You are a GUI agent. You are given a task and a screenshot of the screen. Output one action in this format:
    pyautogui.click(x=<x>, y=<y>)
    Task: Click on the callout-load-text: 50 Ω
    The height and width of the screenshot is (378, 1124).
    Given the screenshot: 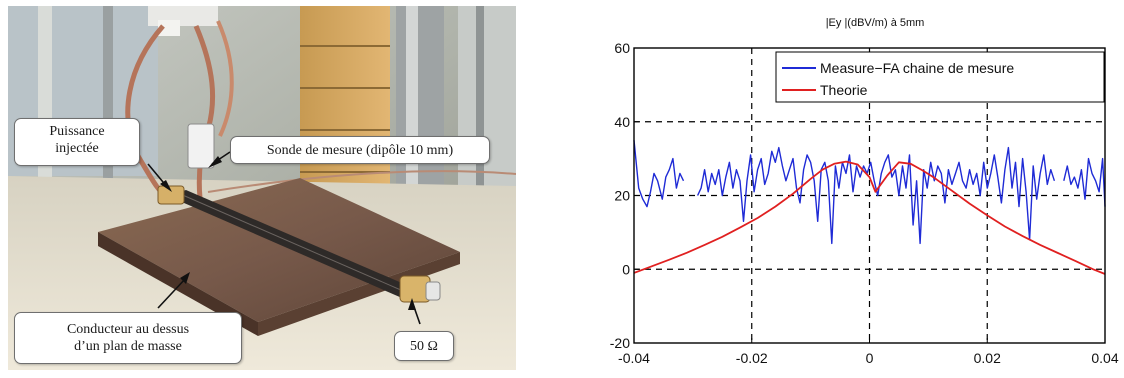 What is the action you would take?
    pyautogui.click(x=424, y=346)
    